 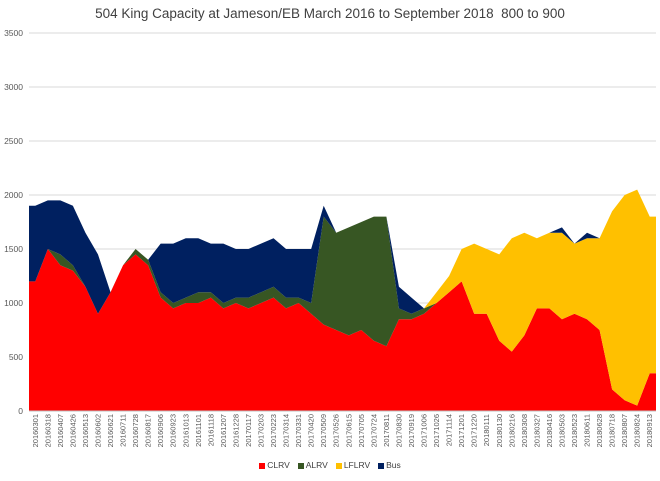 I want to click on legend-item-lflrv: LFLRV, so click(x=353, y=465).